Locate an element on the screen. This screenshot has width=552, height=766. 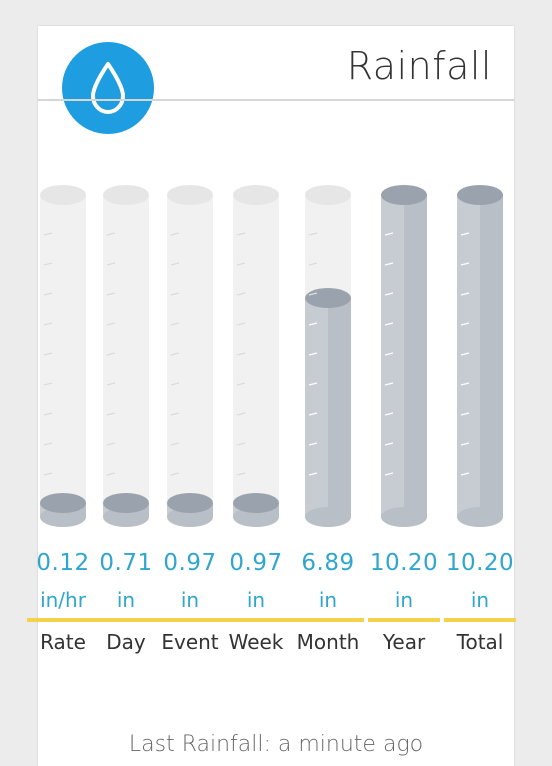
week-label: Week is located at coordinates (256, 642).